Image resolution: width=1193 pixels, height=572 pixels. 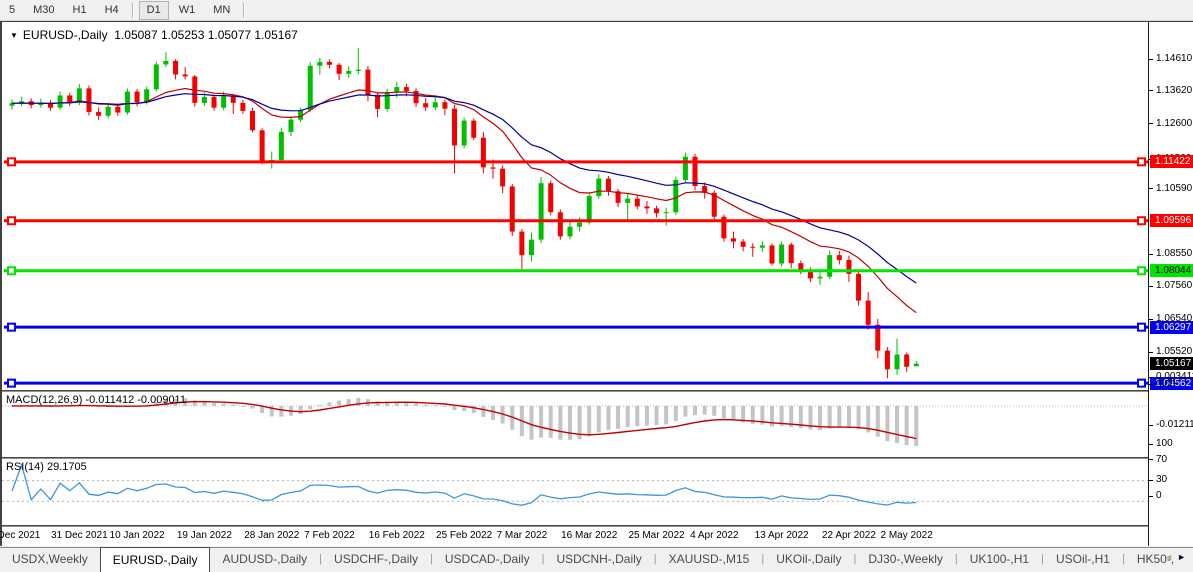 What do you see at coordinates (1082, 559) in the screenshot?
I see `chart-tab-usoil-h1: USOil-,H1` at bounding box center [1082, 559].